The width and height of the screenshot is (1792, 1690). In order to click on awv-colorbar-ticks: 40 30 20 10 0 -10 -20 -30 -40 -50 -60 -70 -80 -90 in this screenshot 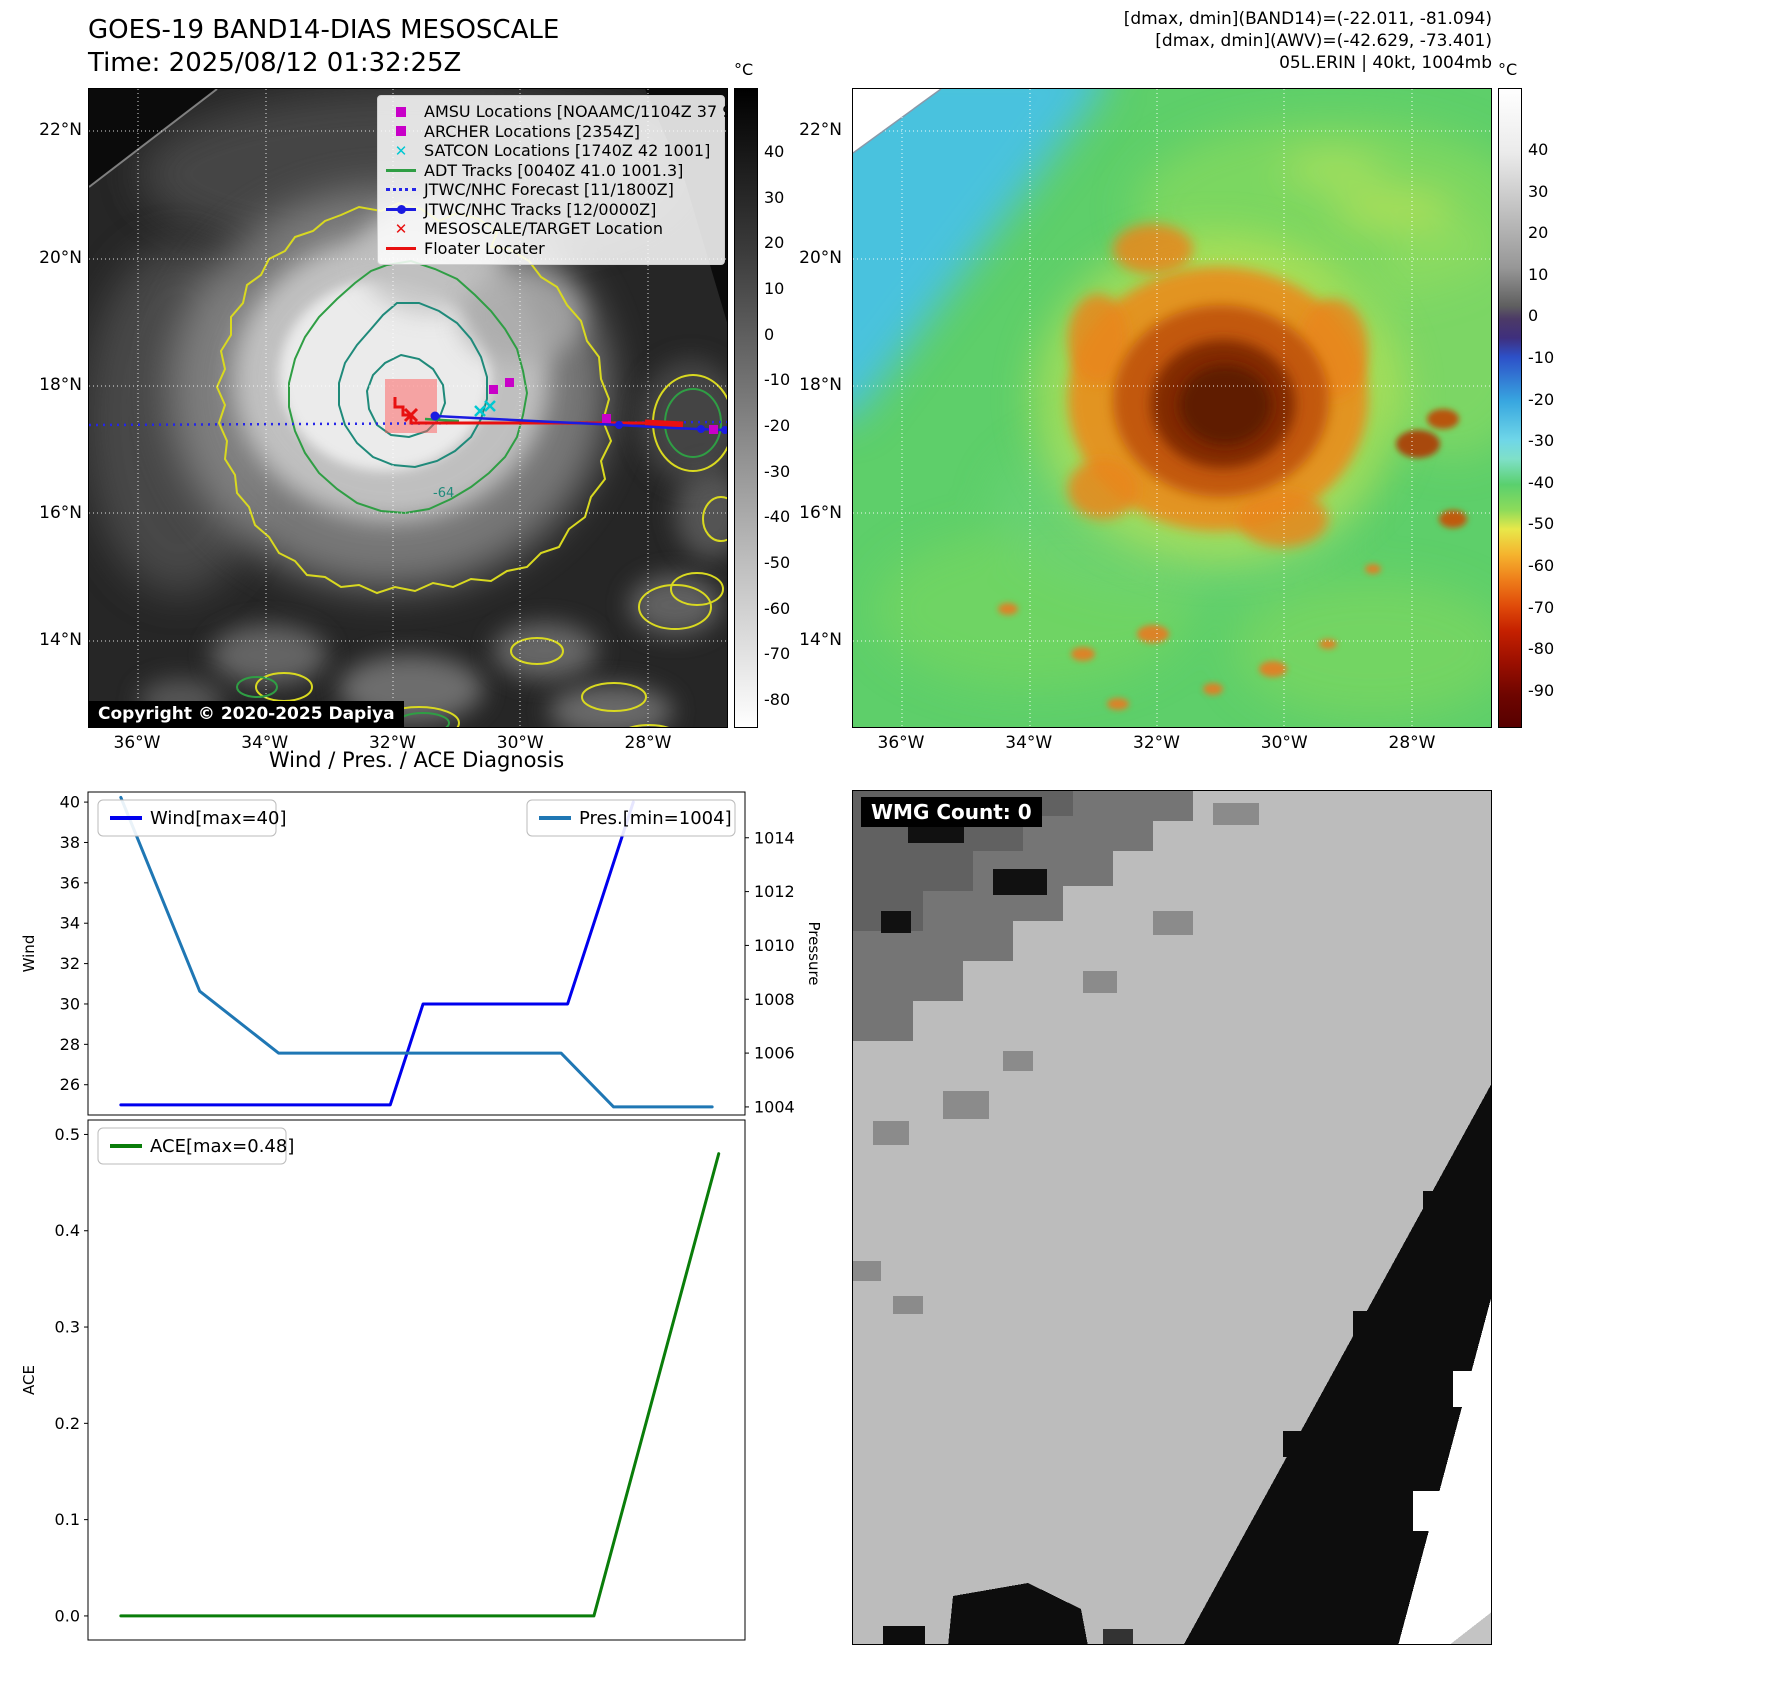, I will do `click(1550, 420)`.